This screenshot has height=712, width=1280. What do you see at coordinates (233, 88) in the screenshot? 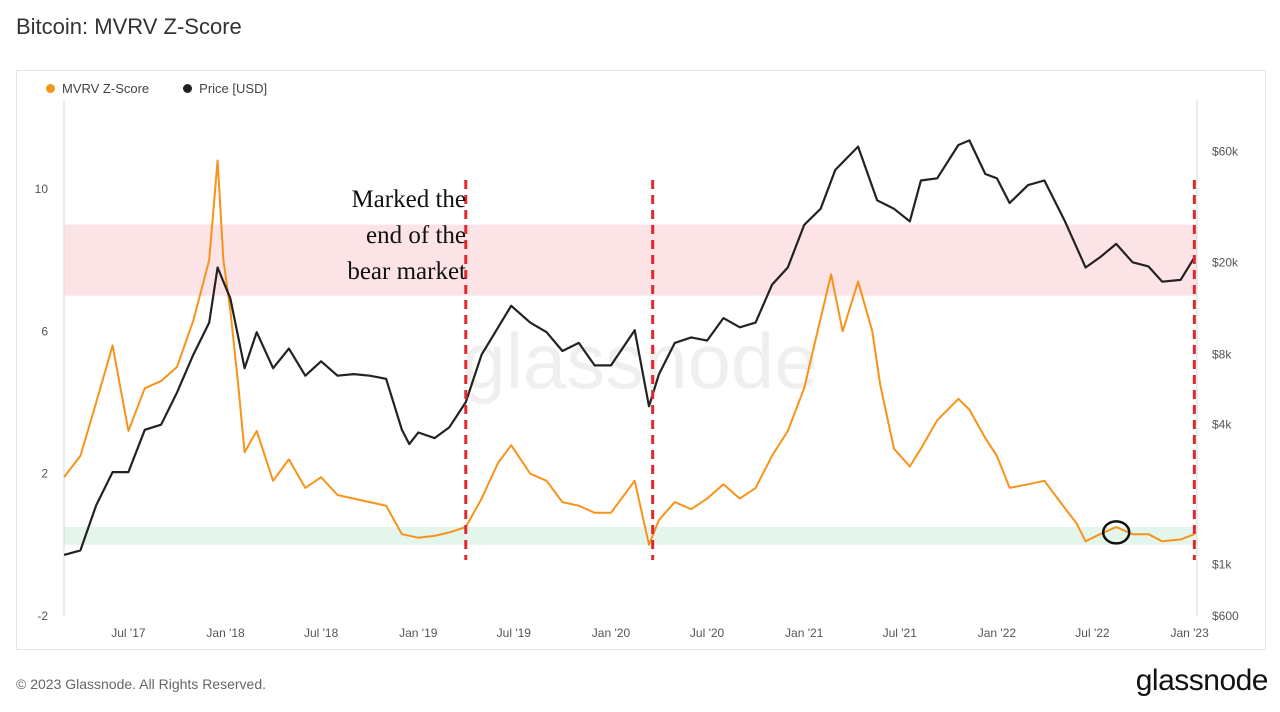
I see `legend-label-price: Price [USD]` at bounding box center [233, 88].